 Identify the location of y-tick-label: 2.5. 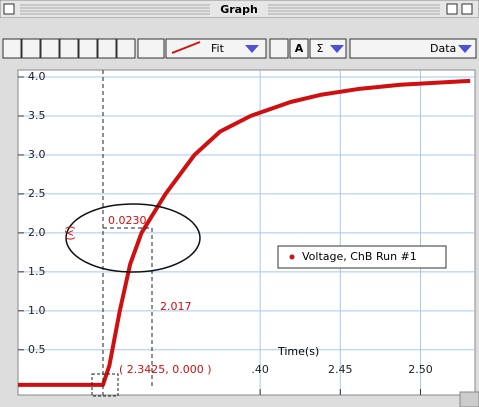
(37, 193).